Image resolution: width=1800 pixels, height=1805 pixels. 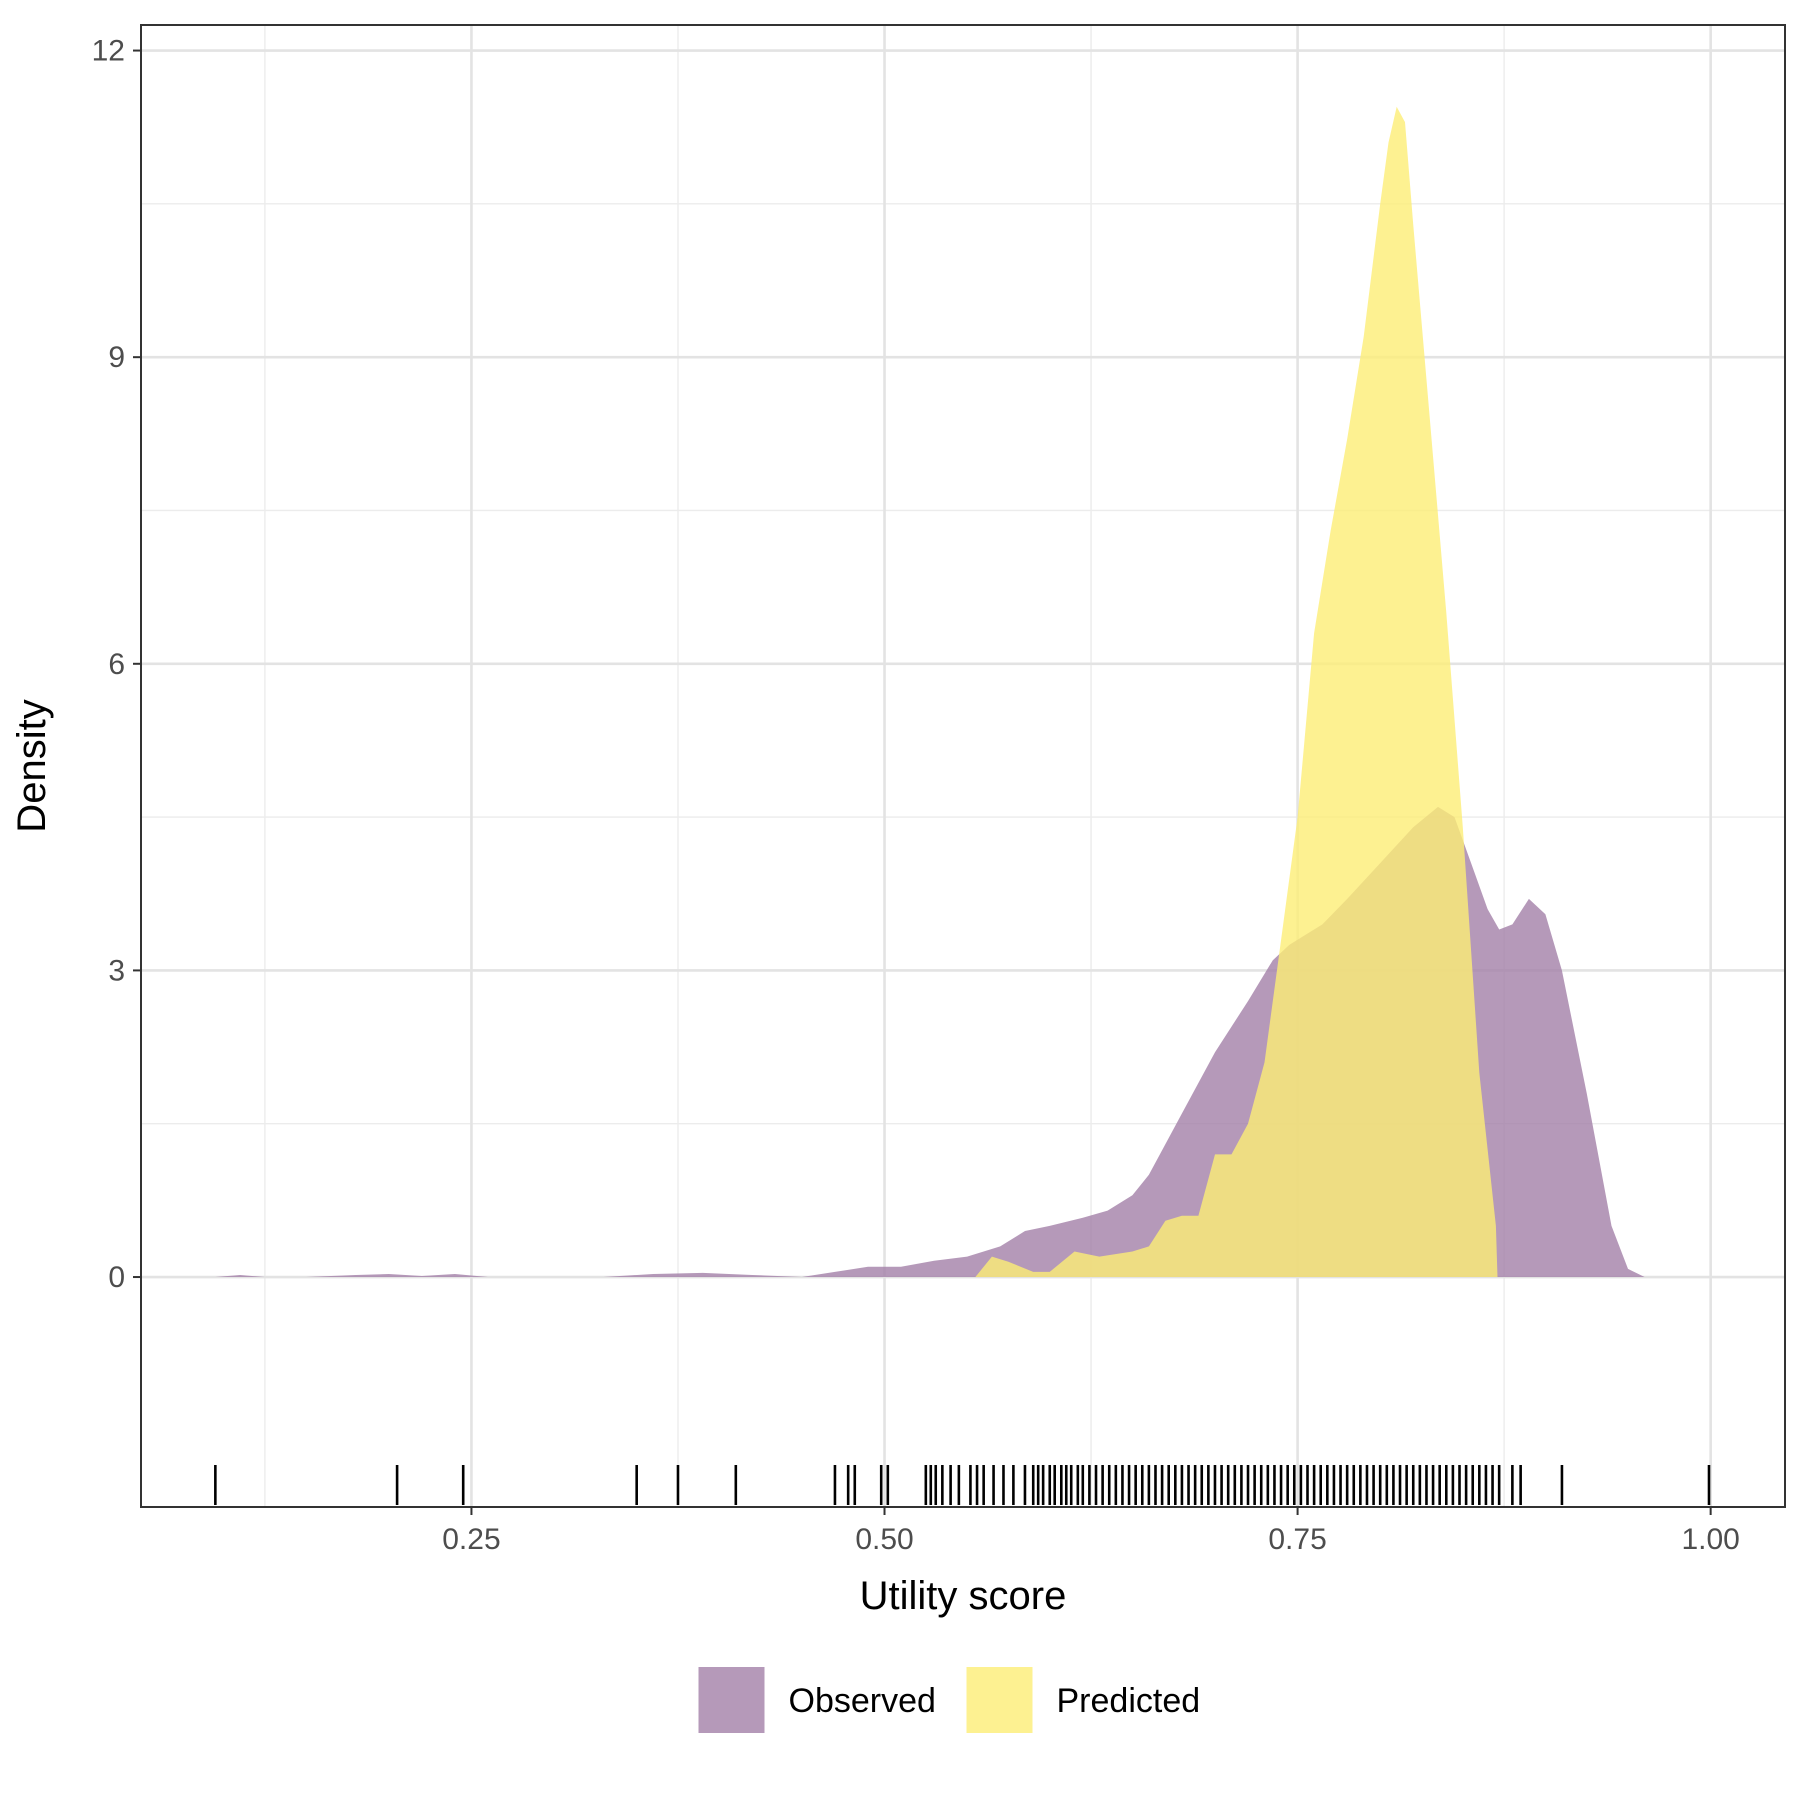 What do you see at coordinates (962, 1485) in the screenshot?
I see `rug-layer` at bounding box center [962, 1485].